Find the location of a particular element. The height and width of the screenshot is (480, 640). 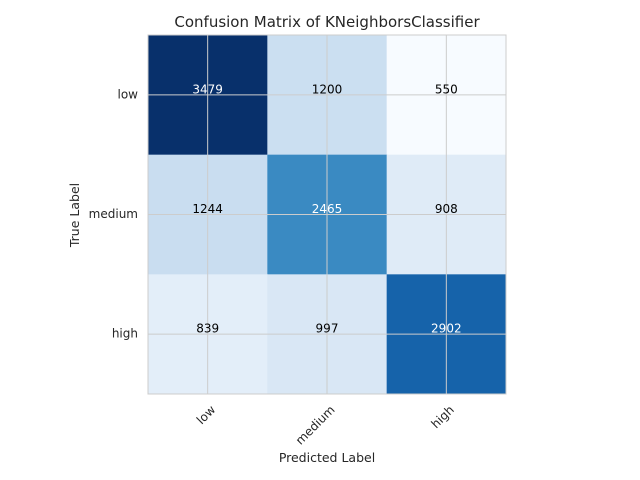

y-tick-label: low is located at coordinates (128, 94).